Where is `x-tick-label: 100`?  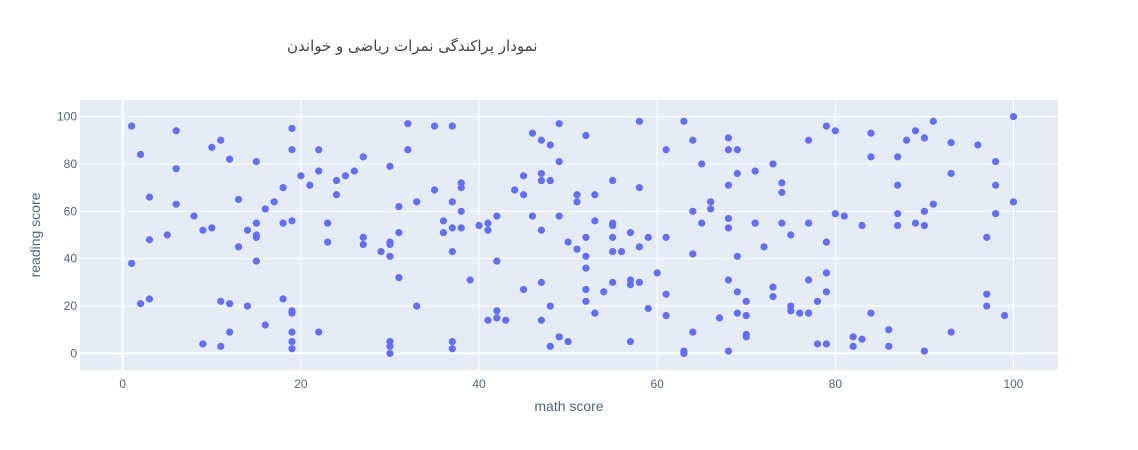
x-tick-label: 100 is located at coordinates (1013, 384).